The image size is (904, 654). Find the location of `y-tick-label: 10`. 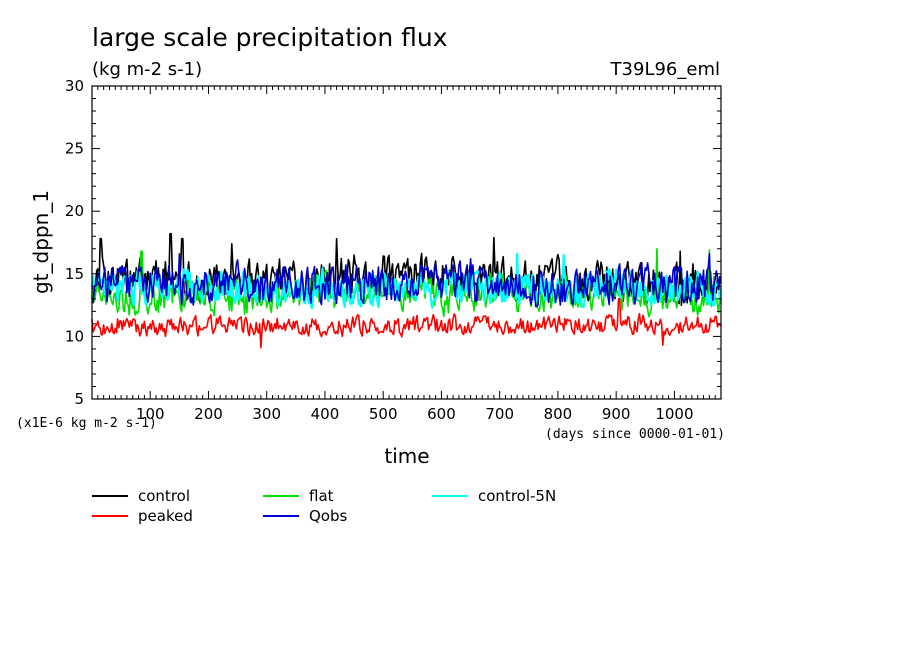

y-tick-label: 10 is located at coordinates (74, 336).